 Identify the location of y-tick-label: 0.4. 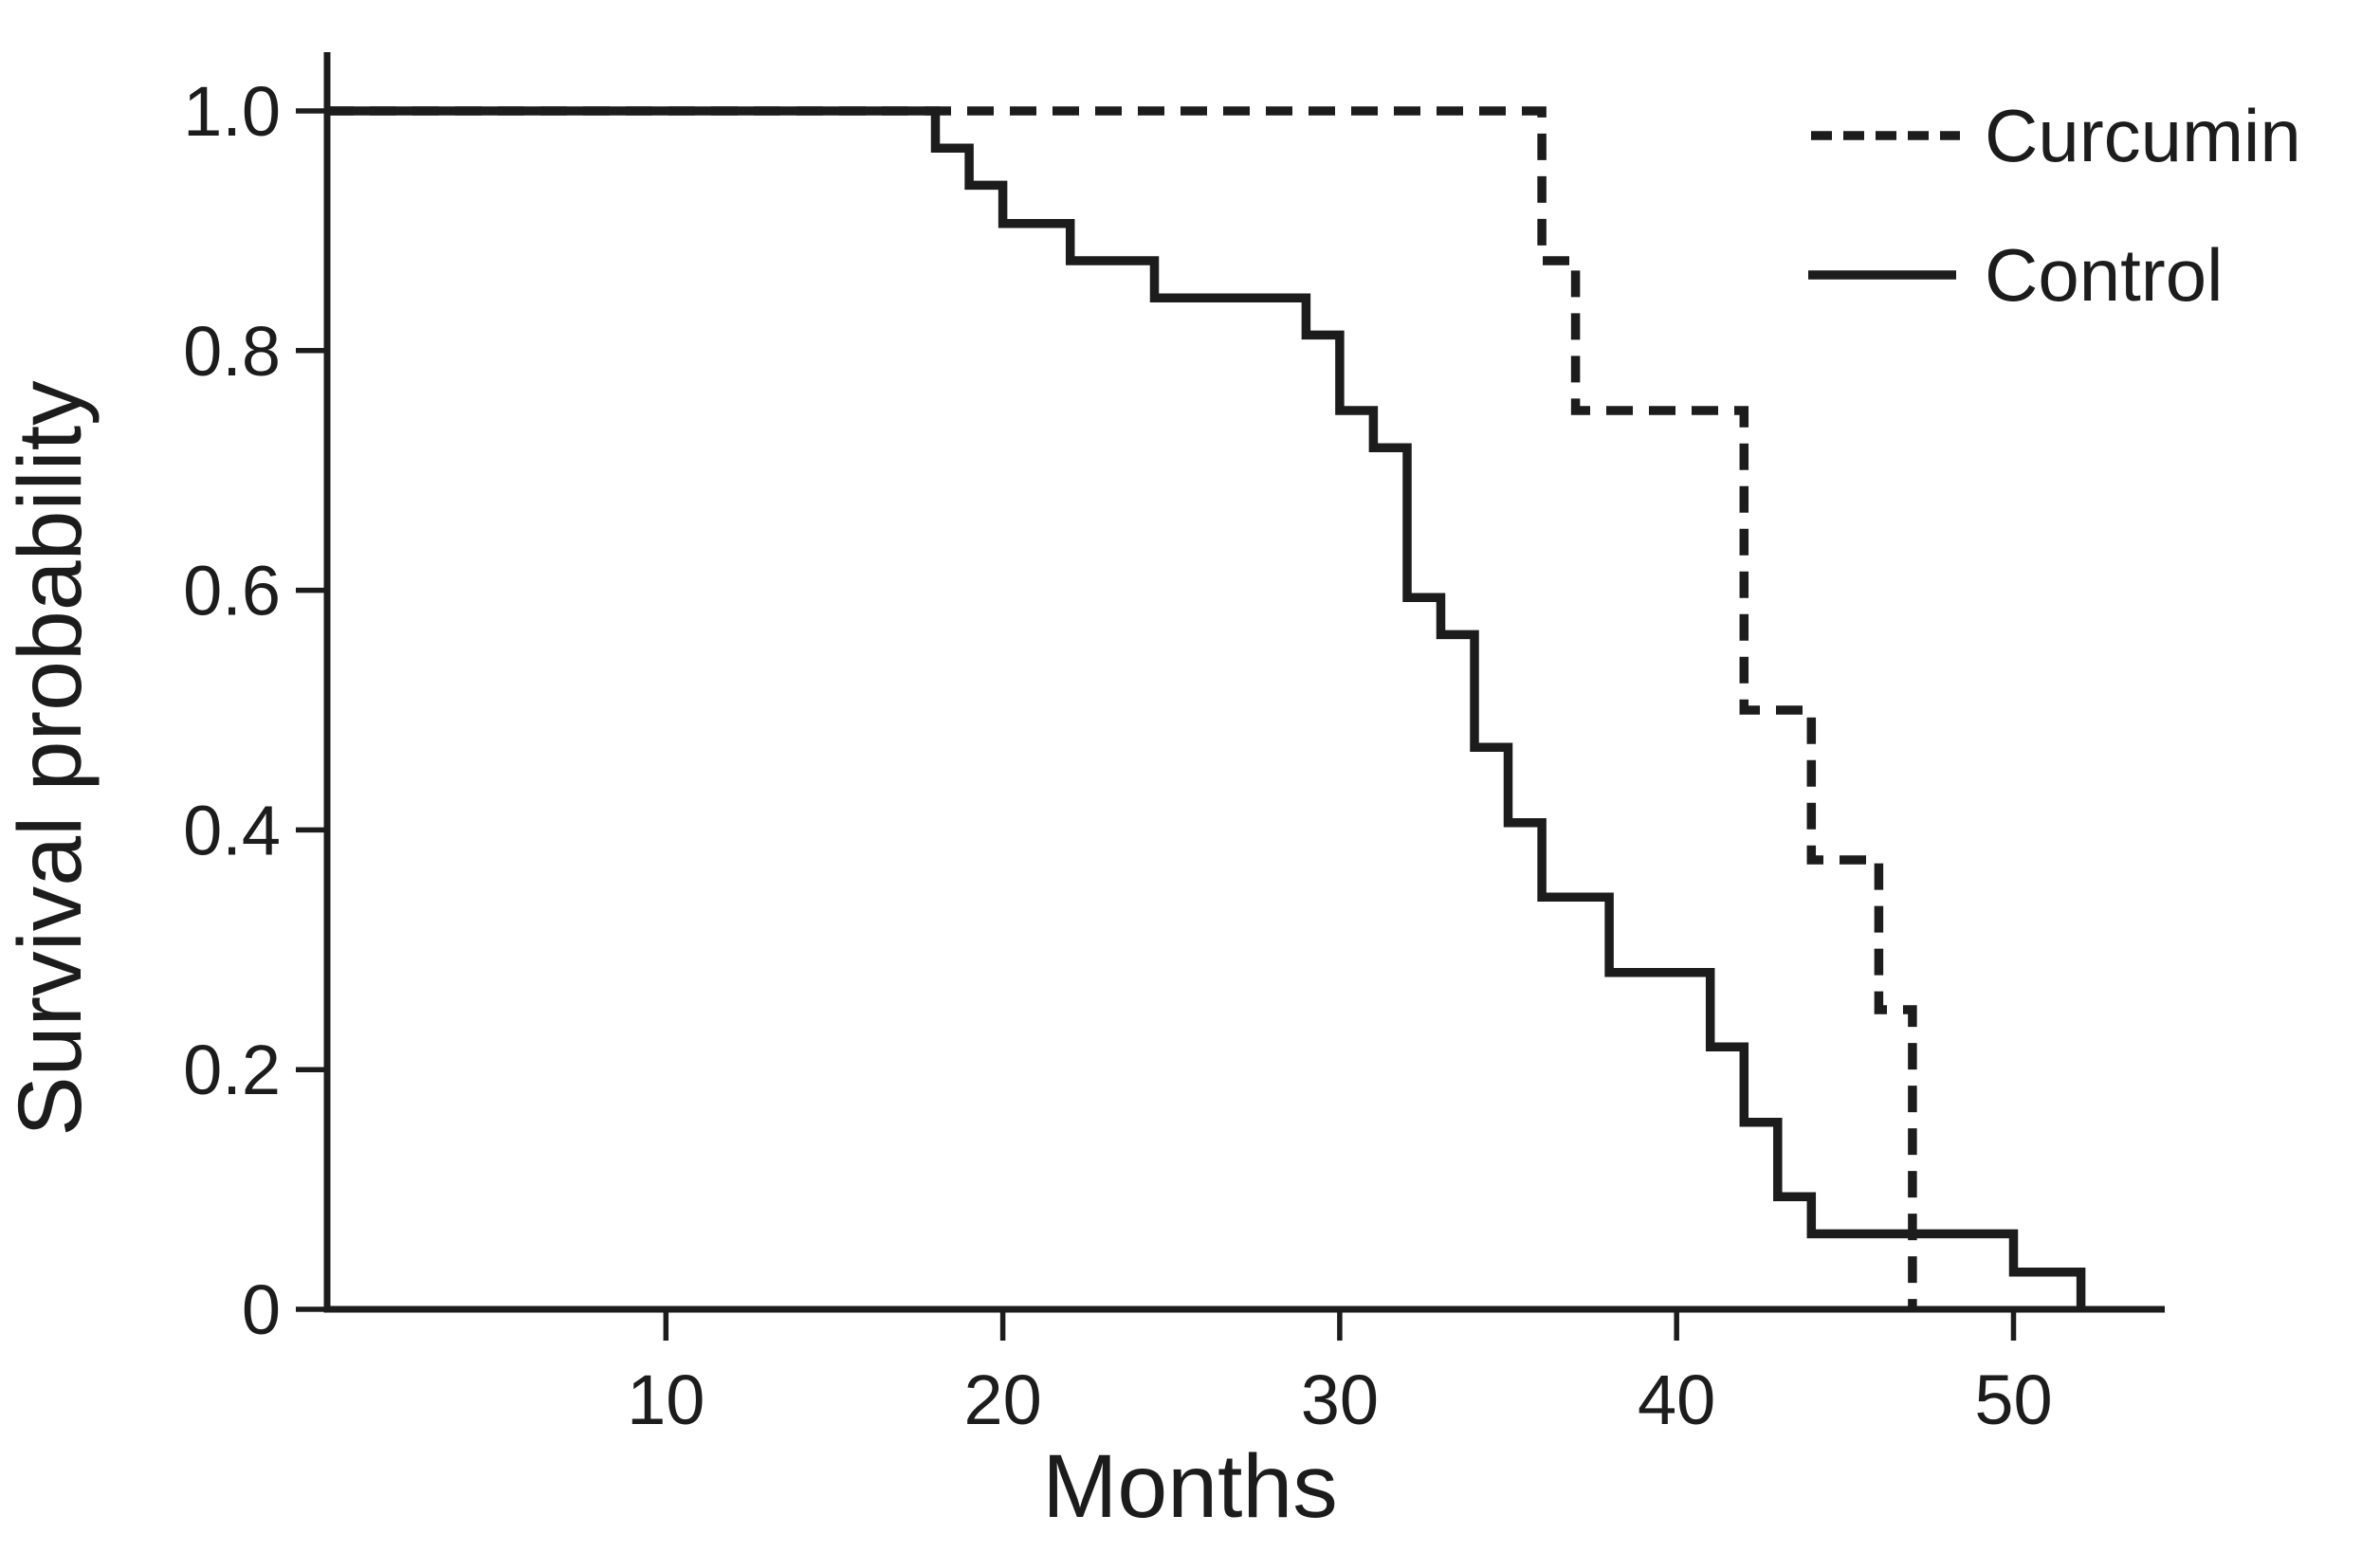
(232, 830).